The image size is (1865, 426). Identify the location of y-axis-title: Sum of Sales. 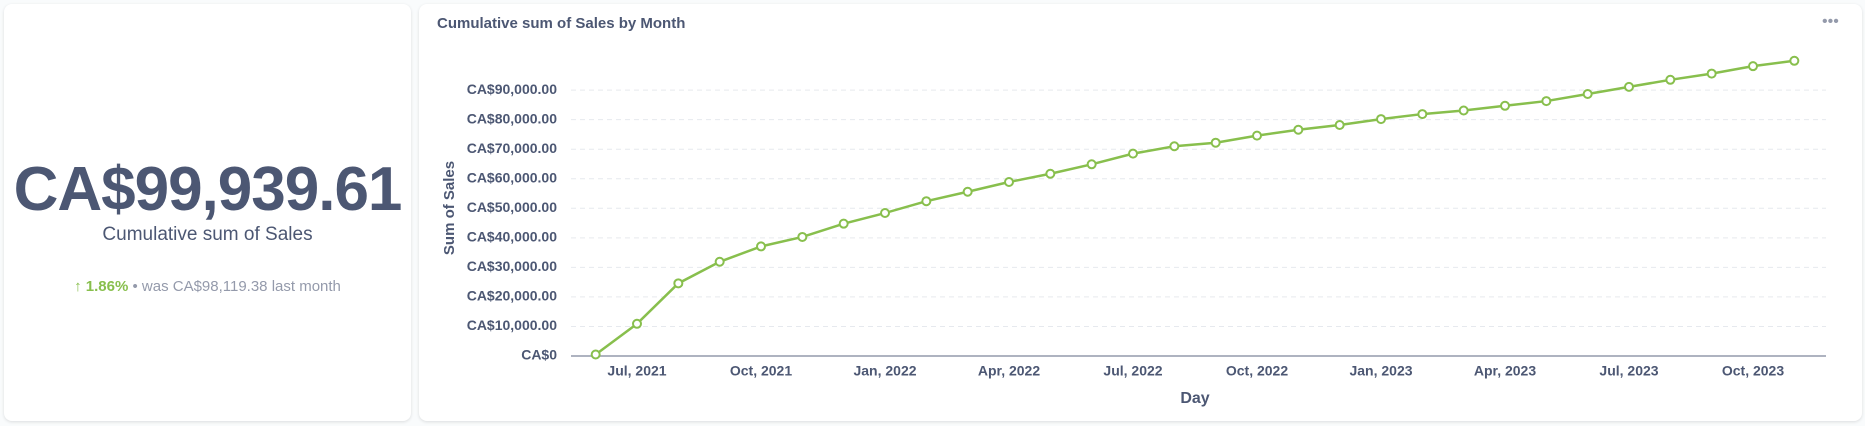
(449, 208).